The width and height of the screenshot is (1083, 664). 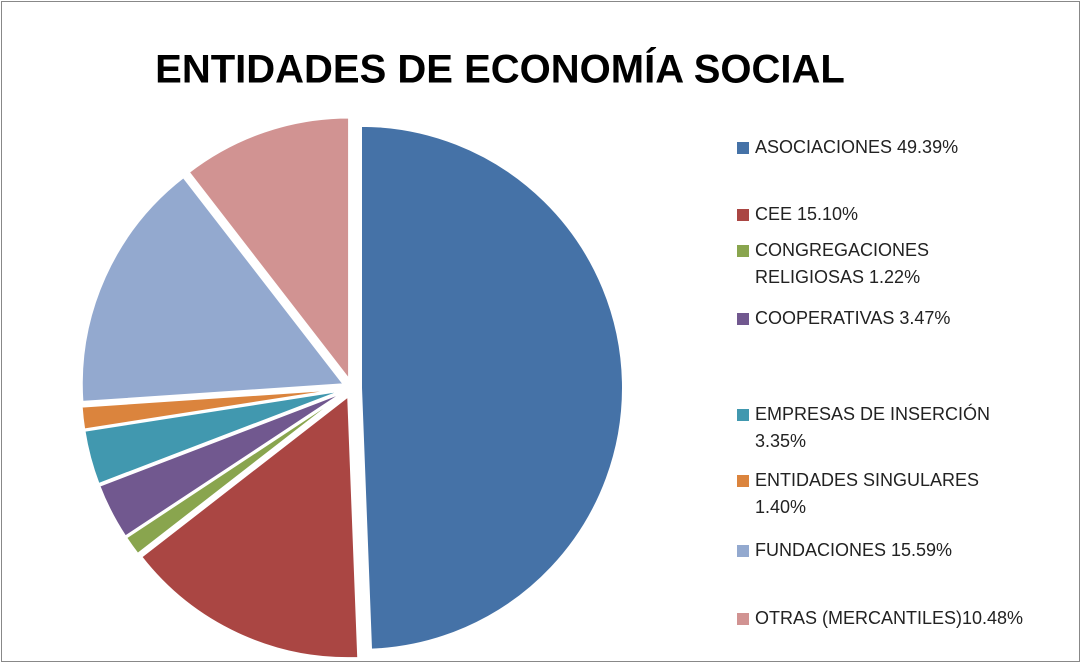 What do you see at coordinates (873, 427) in the screenshot?
I see `legend-label: EMPRESAS DE INSERCIÓN 3.35%` at bounding box center [873, 427].